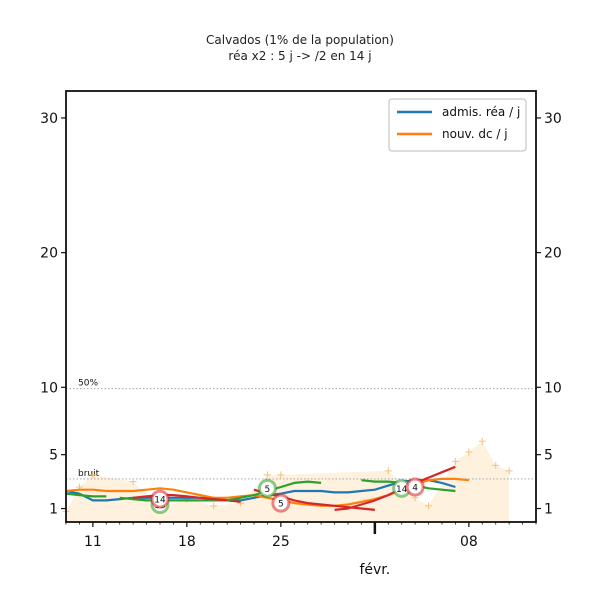 This screenshot has height=600, width=600. I want to click on x-tick-label: 18, so click(187, 542).